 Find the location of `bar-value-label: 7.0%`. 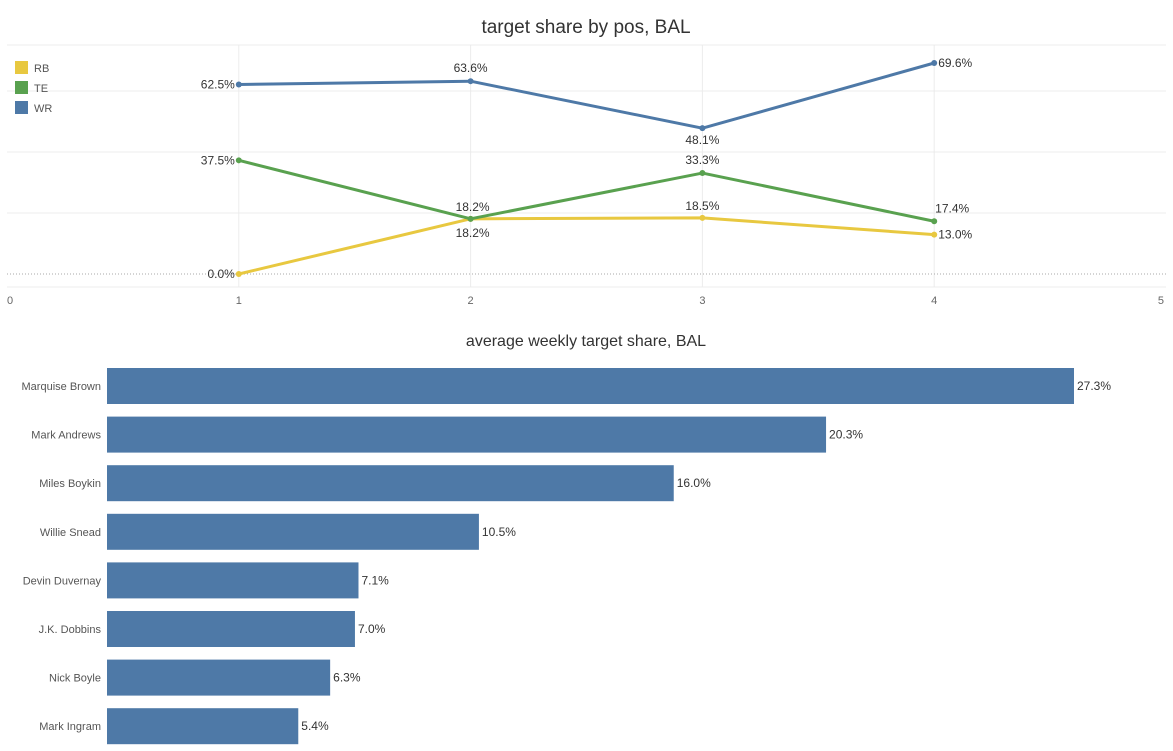

bar-value-label: 7.0% is located at coordinates (372, 629).